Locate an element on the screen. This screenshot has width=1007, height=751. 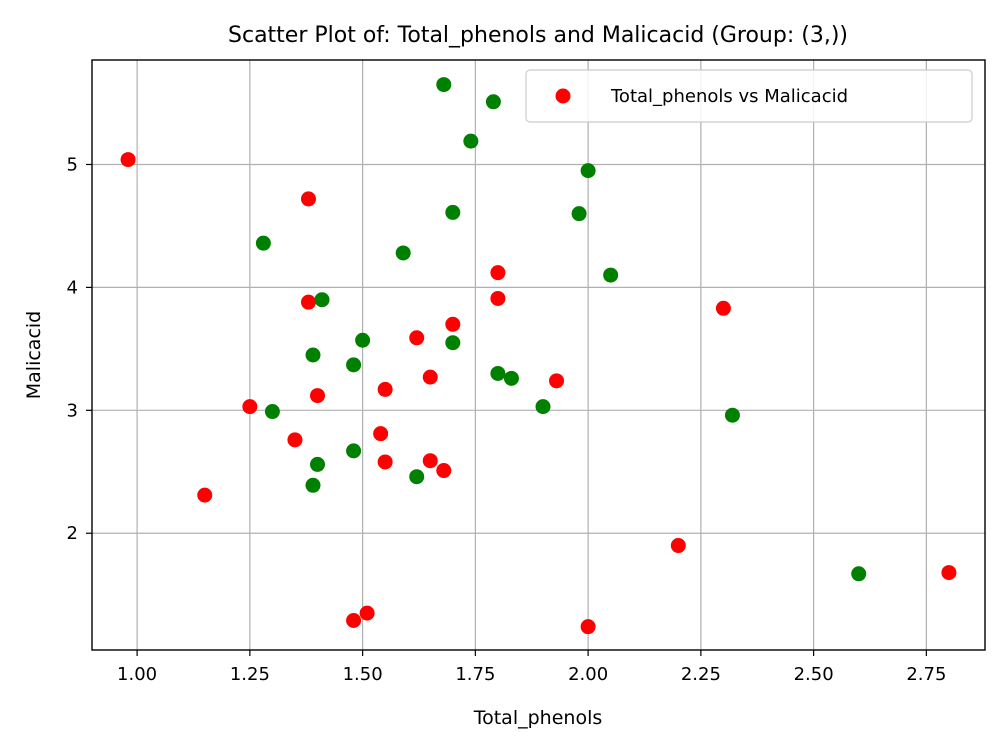
x-tick-label: 2.50 is located at coordinates (814, 674).